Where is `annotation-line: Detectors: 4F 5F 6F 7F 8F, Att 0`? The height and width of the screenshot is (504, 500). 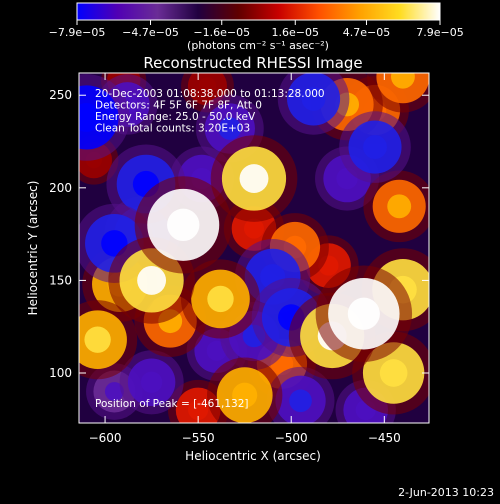 annotation-line: Detectors: 4F 5F 6F 7F 8F, Att 0 is located at coordinates (178, 106).